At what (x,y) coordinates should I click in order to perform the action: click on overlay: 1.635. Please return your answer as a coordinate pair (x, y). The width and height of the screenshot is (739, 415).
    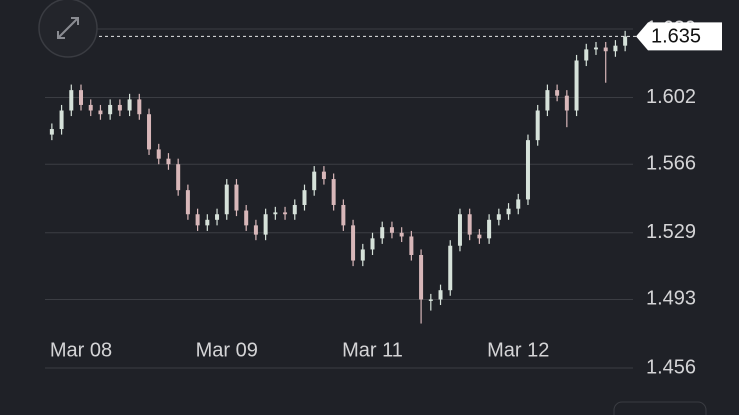
    Looking at the image, I should click on (383, 36).